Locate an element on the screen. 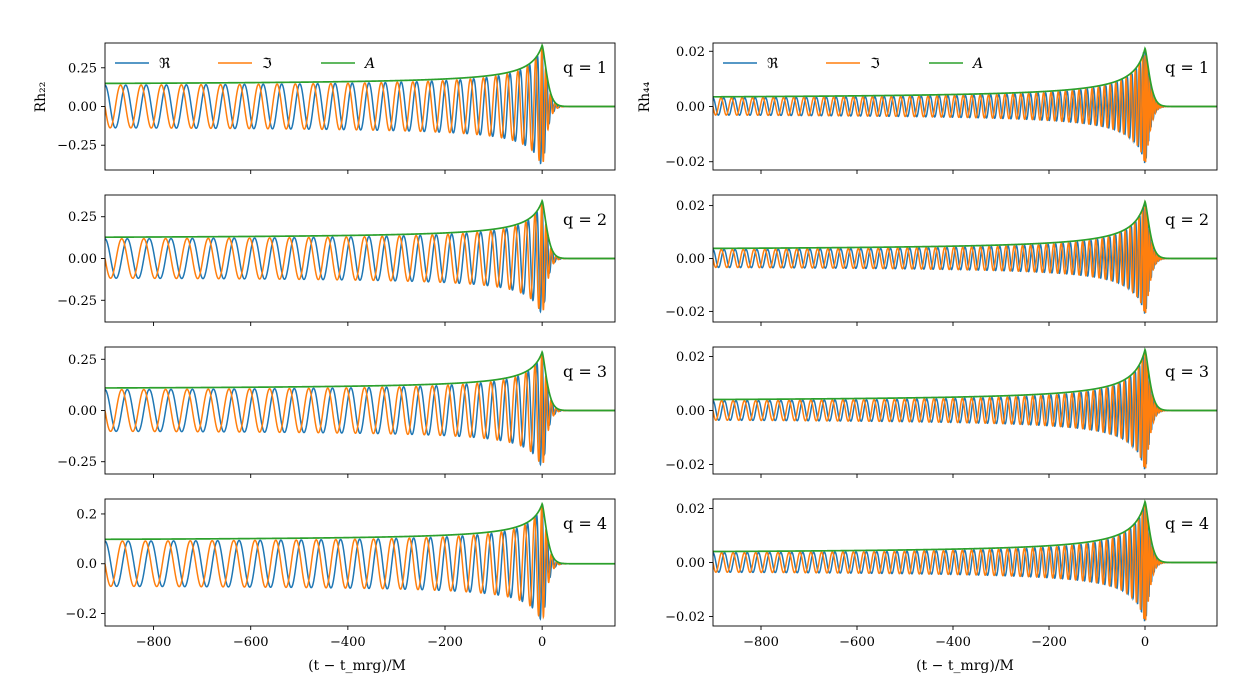 The image size is (1243, 686). panel-22-row-3: −0.25 0.00 0.25 q = 3 is located at coordinates (336, 412).